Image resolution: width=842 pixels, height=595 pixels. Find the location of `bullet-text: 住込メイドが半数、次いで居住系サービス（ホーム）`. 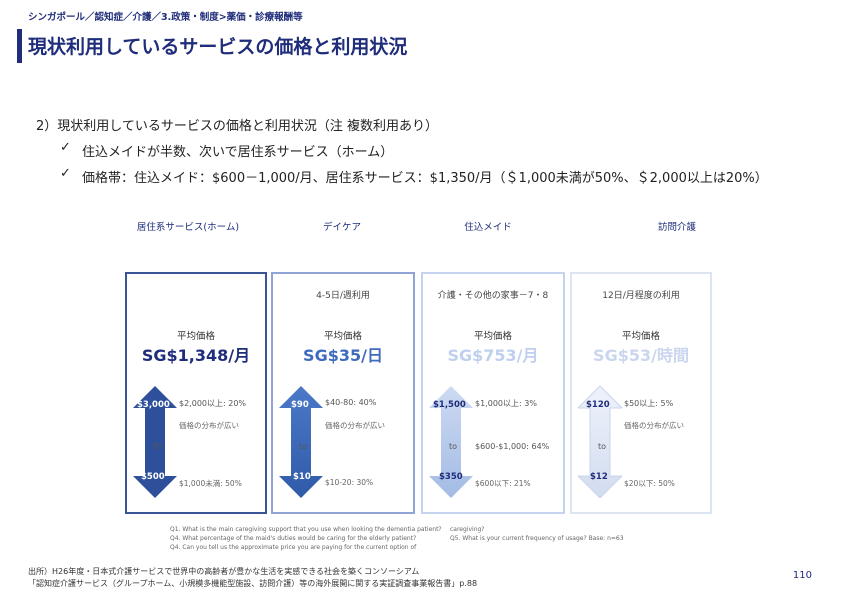

bullet-text: 住込メイドが半数、次いで居住系サービス（ホーム） is located at coordinates (238, 152).